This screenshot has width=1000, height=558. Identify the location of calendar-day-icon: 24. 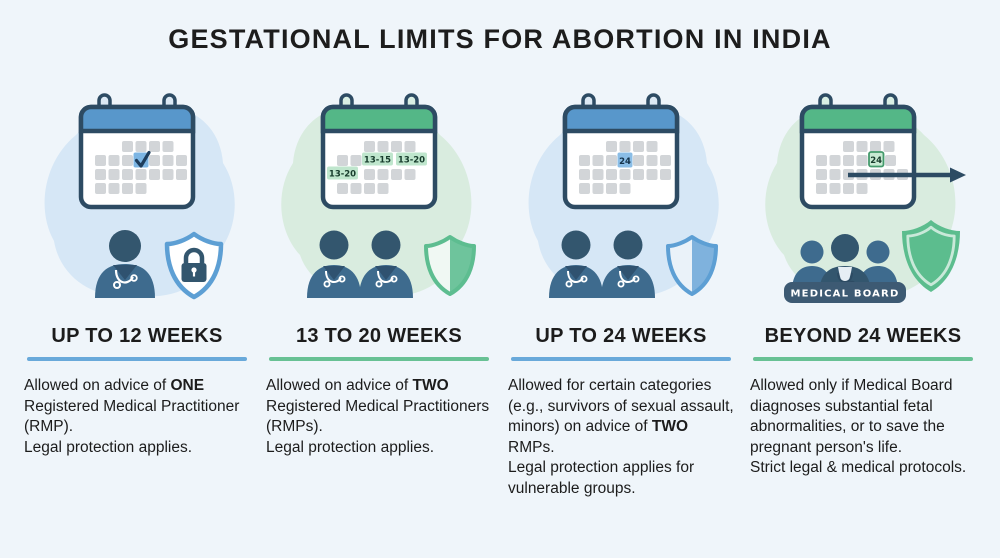
(621, 151).